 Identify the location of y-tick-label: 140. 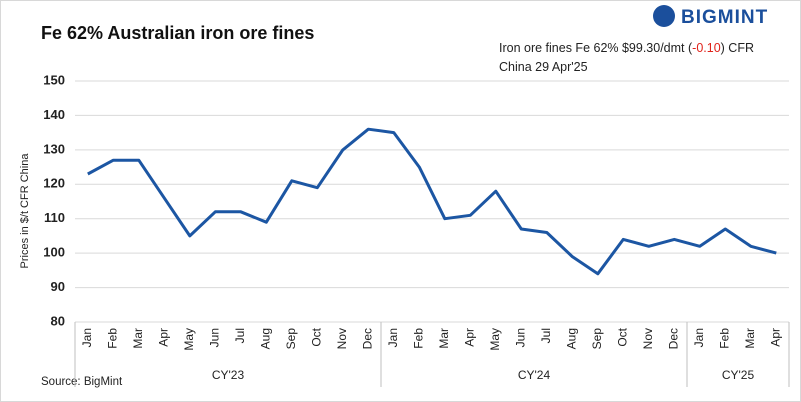
(54, 114).